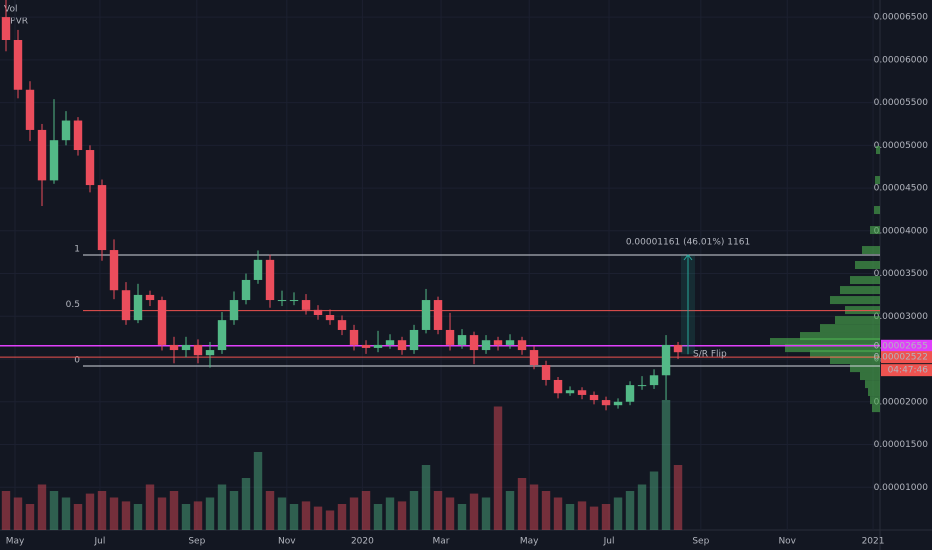  Describe the element at coordinates (901, 402) in the screenshot. I see `y-tick-label: 0.00002000` at that location.